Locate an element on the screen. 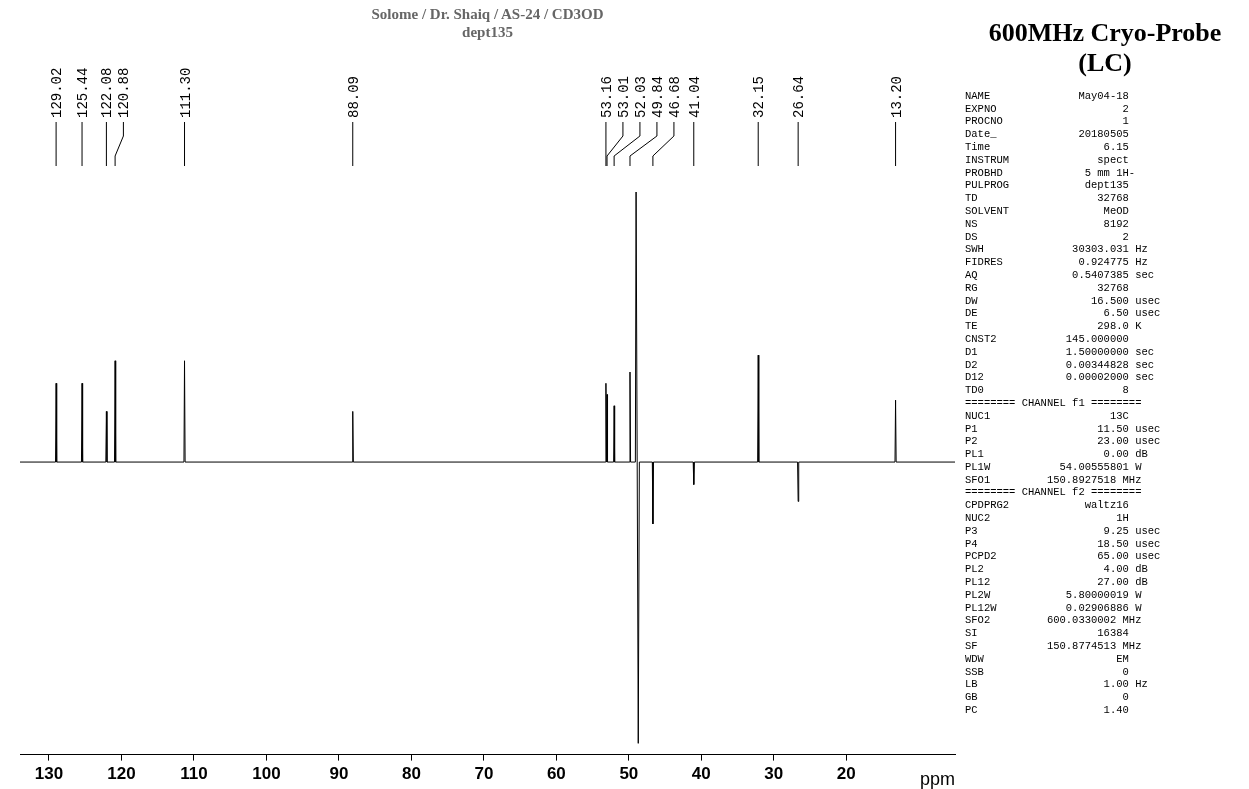 The image size is (1249, 789). text: SOLVENT MeOD is located at coordinates (1047, 211).